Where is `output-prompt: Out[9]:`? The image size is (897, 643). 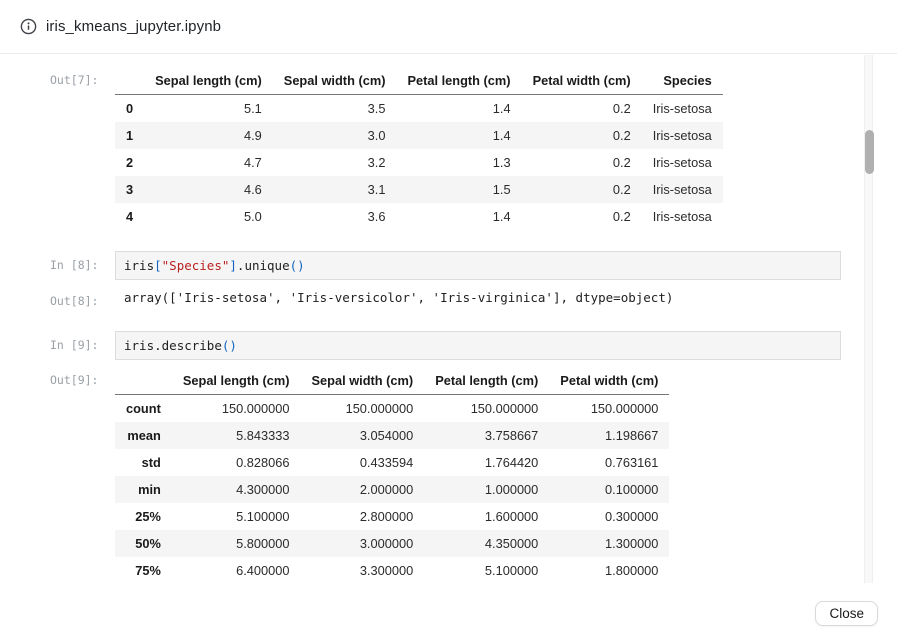
output-prompt: Out[9]: is located at coordinates (74, 380).